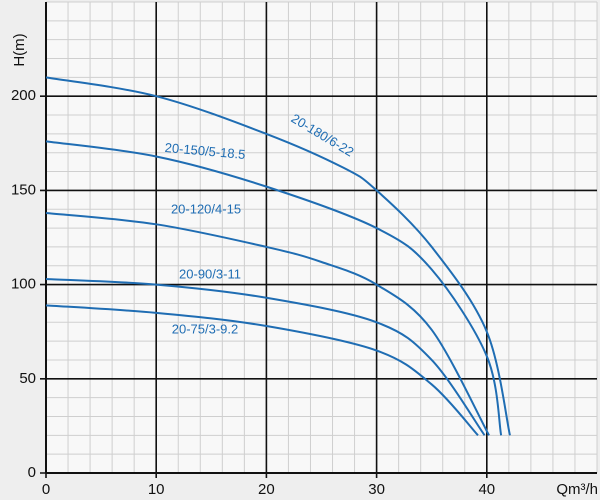 Image resolution: width=600 pixels, height=500 pixels. I want to click on x-tick-label: 10, so click(156, 489).